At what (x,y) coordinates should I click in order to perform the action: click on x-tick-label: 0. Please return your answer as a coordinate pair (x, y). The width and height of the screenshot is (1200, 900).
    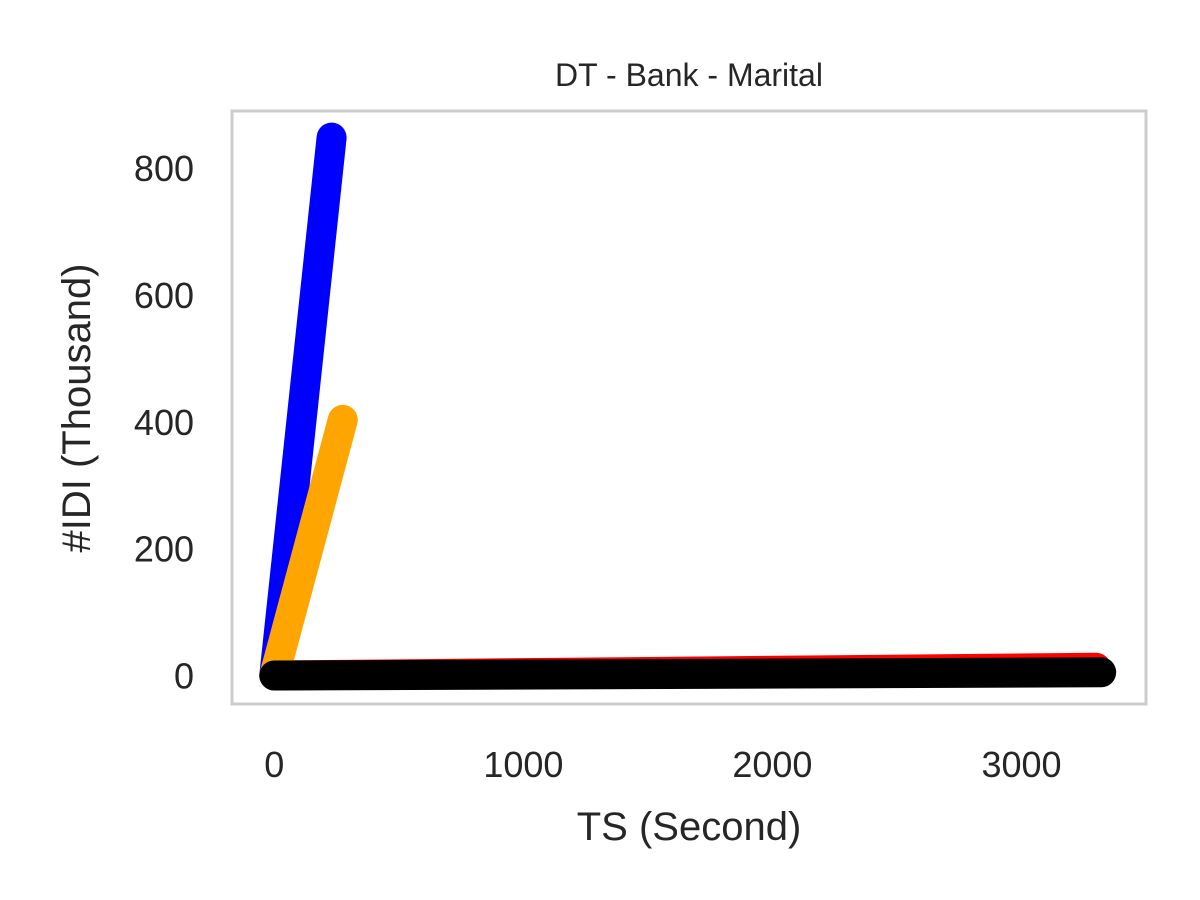
    Looking at the image, I should click on (274, 764).